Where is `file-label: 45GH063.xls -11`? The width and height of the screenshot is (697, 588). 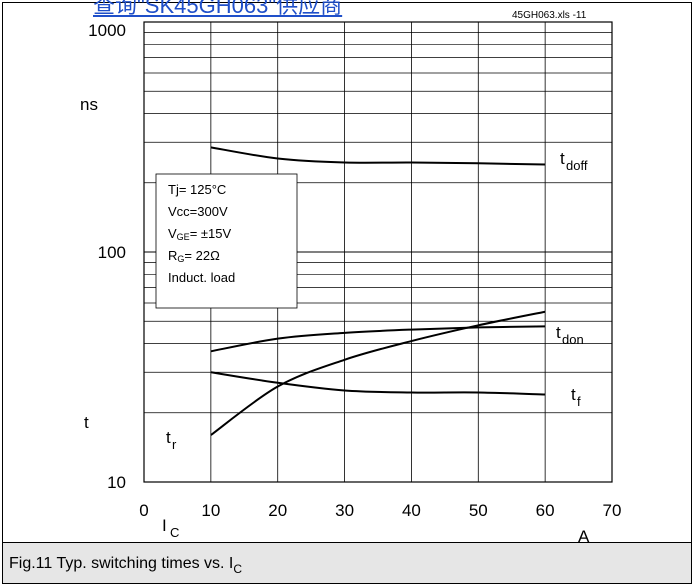
file-label: 45GH063.xls -11 is located at coordinates (549, 15).